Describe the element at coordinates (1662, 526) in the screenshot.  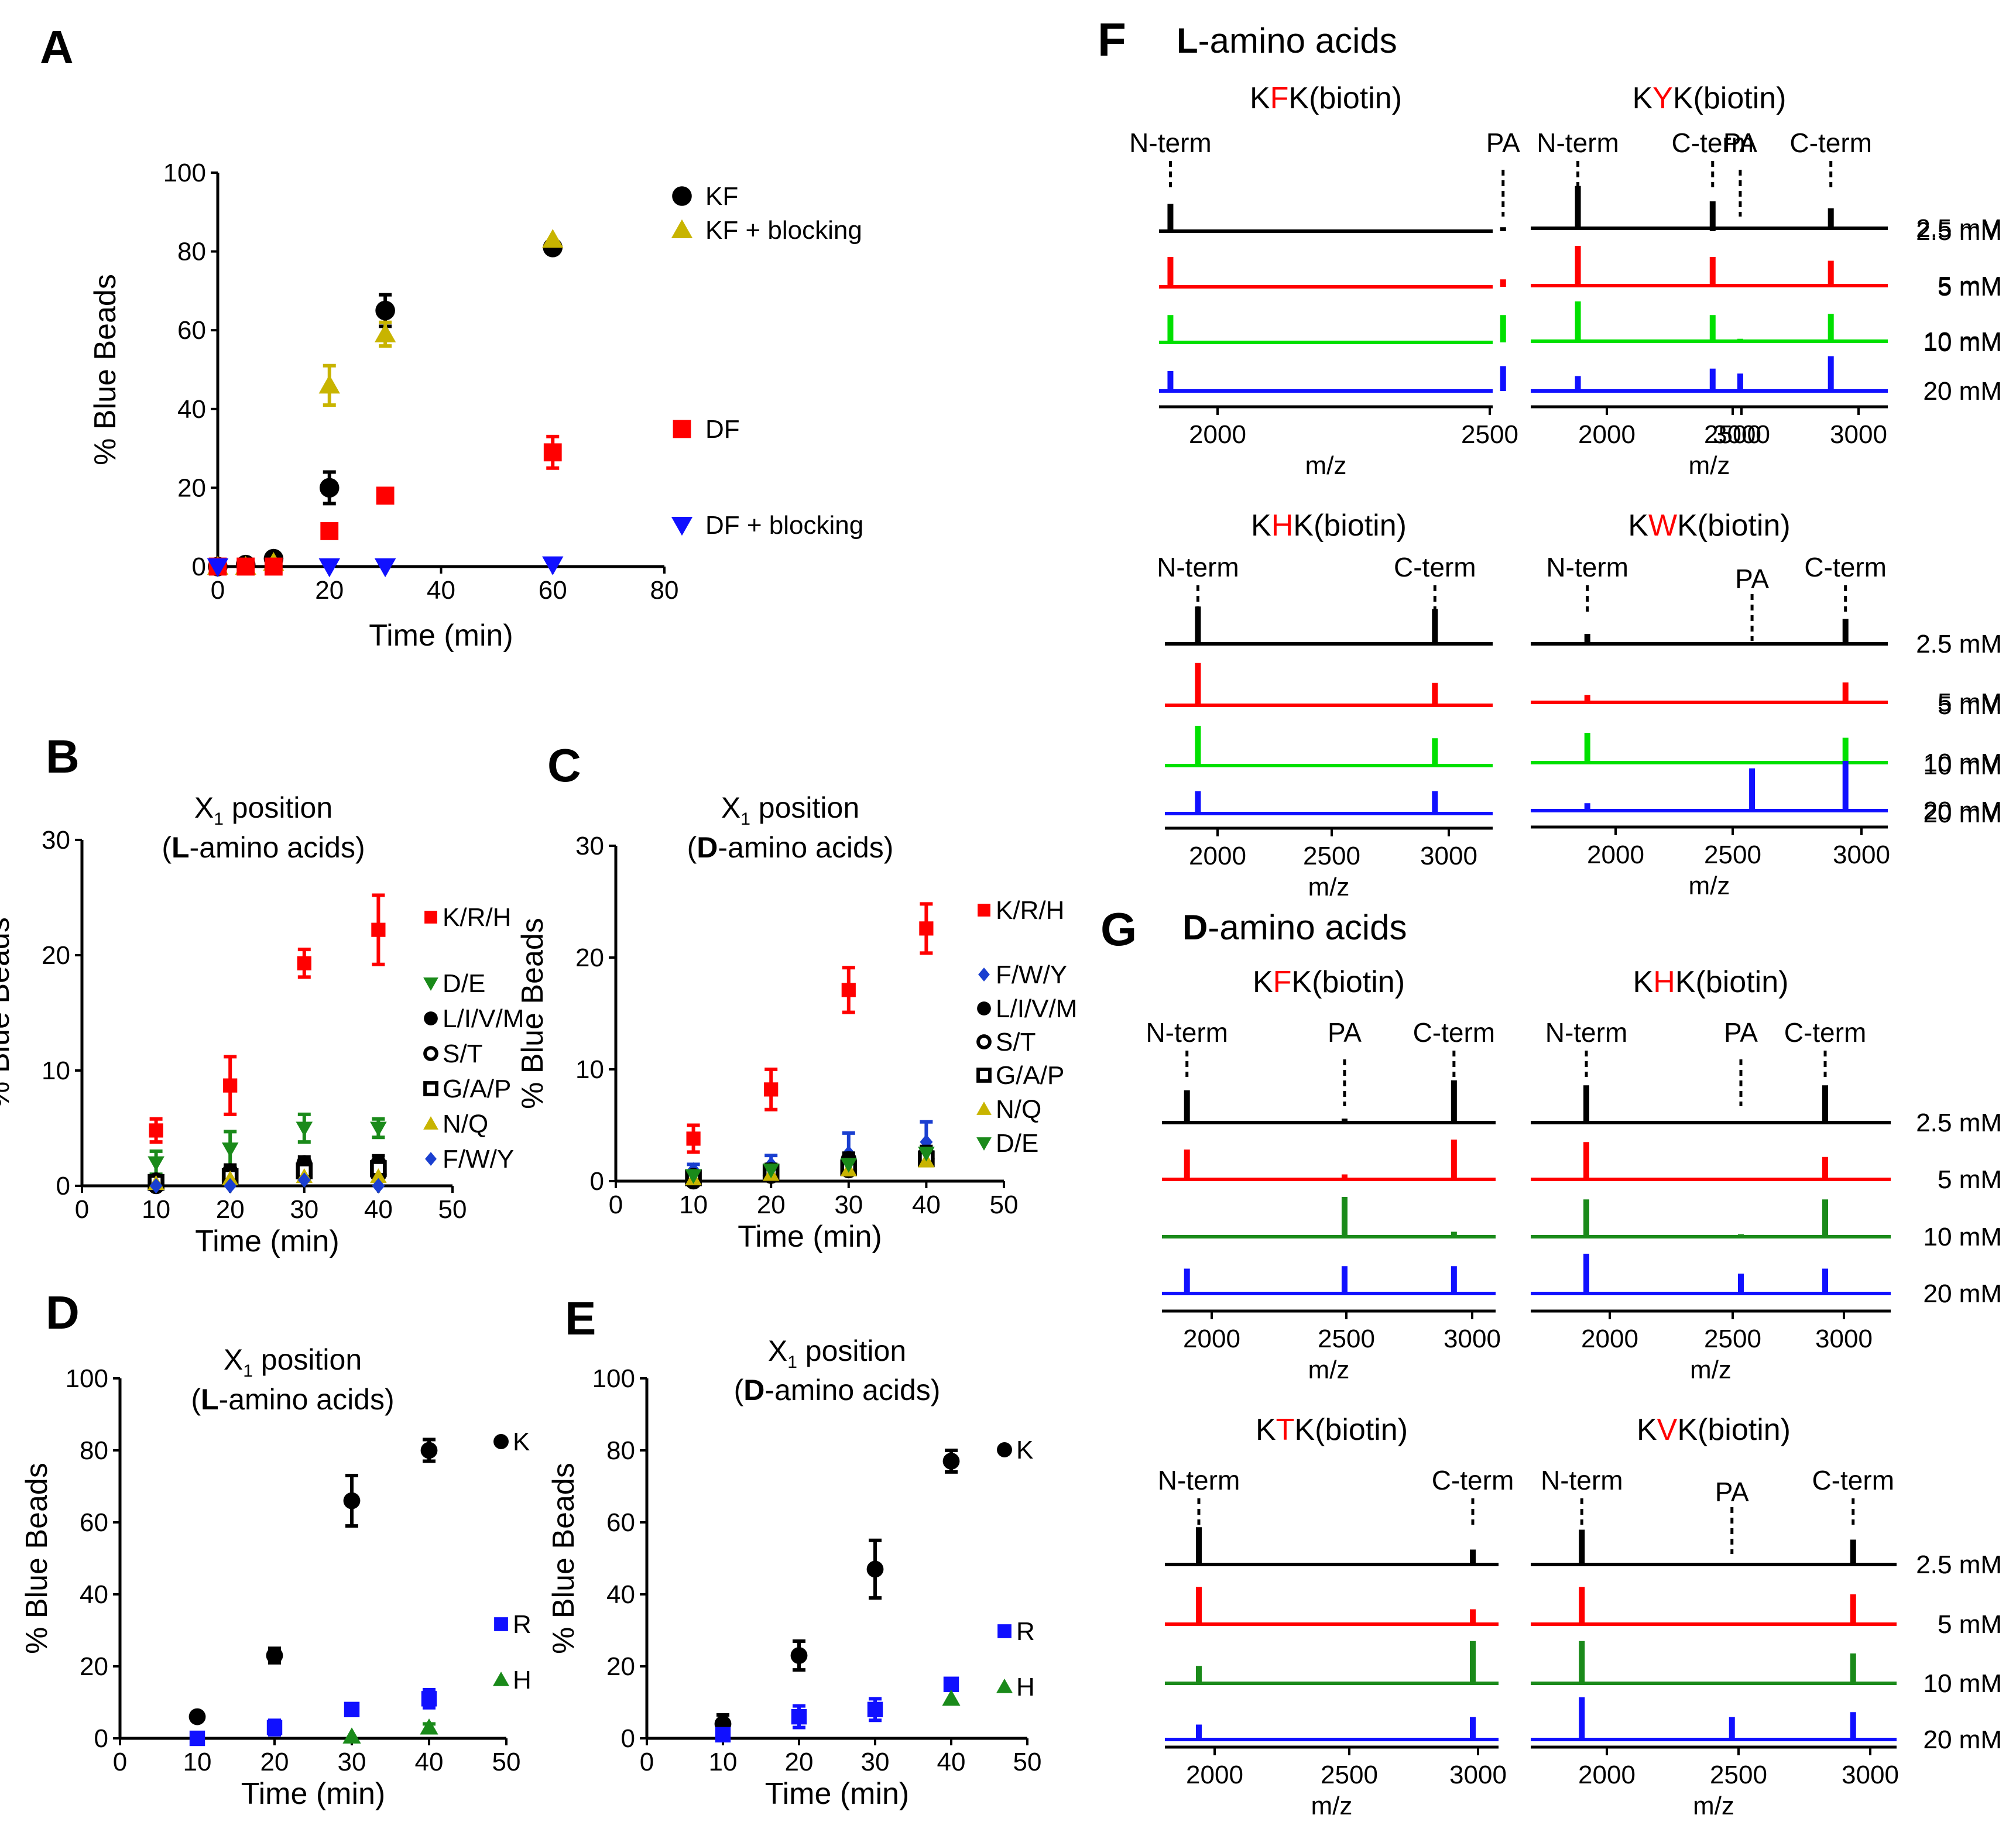
I see `ms-title-aa: W` at that location.